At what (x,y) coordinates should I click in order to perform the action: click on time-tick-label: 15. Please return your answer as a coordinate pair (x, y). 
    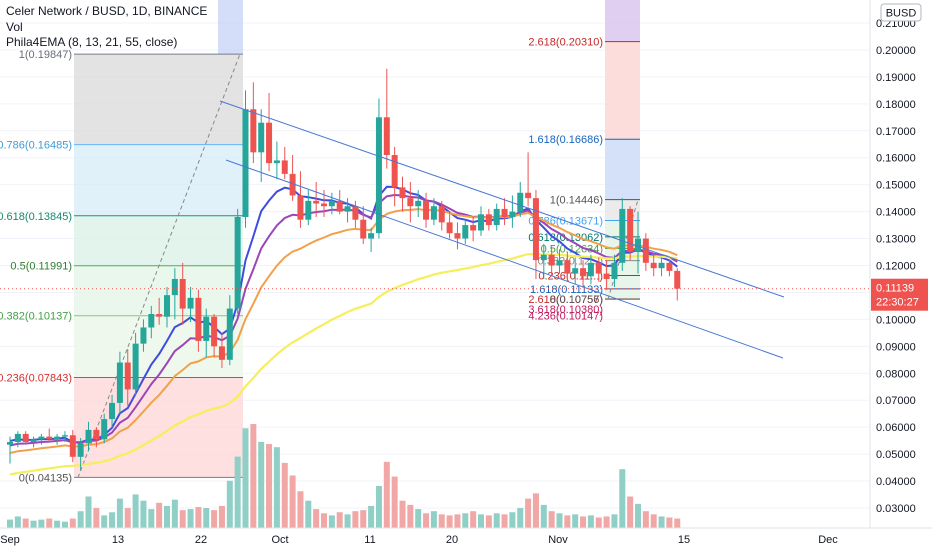
    Looking at the image, I should click on (684, 540).